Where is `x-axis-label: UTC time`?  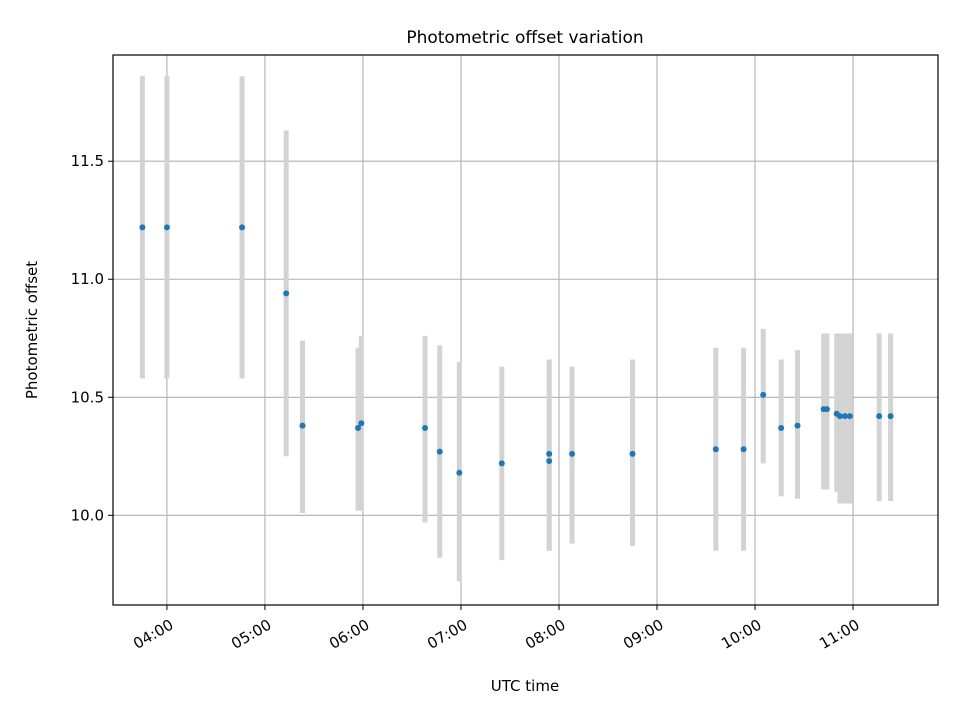 x-axis-label: UTC time is located at coordinates (525, 686).